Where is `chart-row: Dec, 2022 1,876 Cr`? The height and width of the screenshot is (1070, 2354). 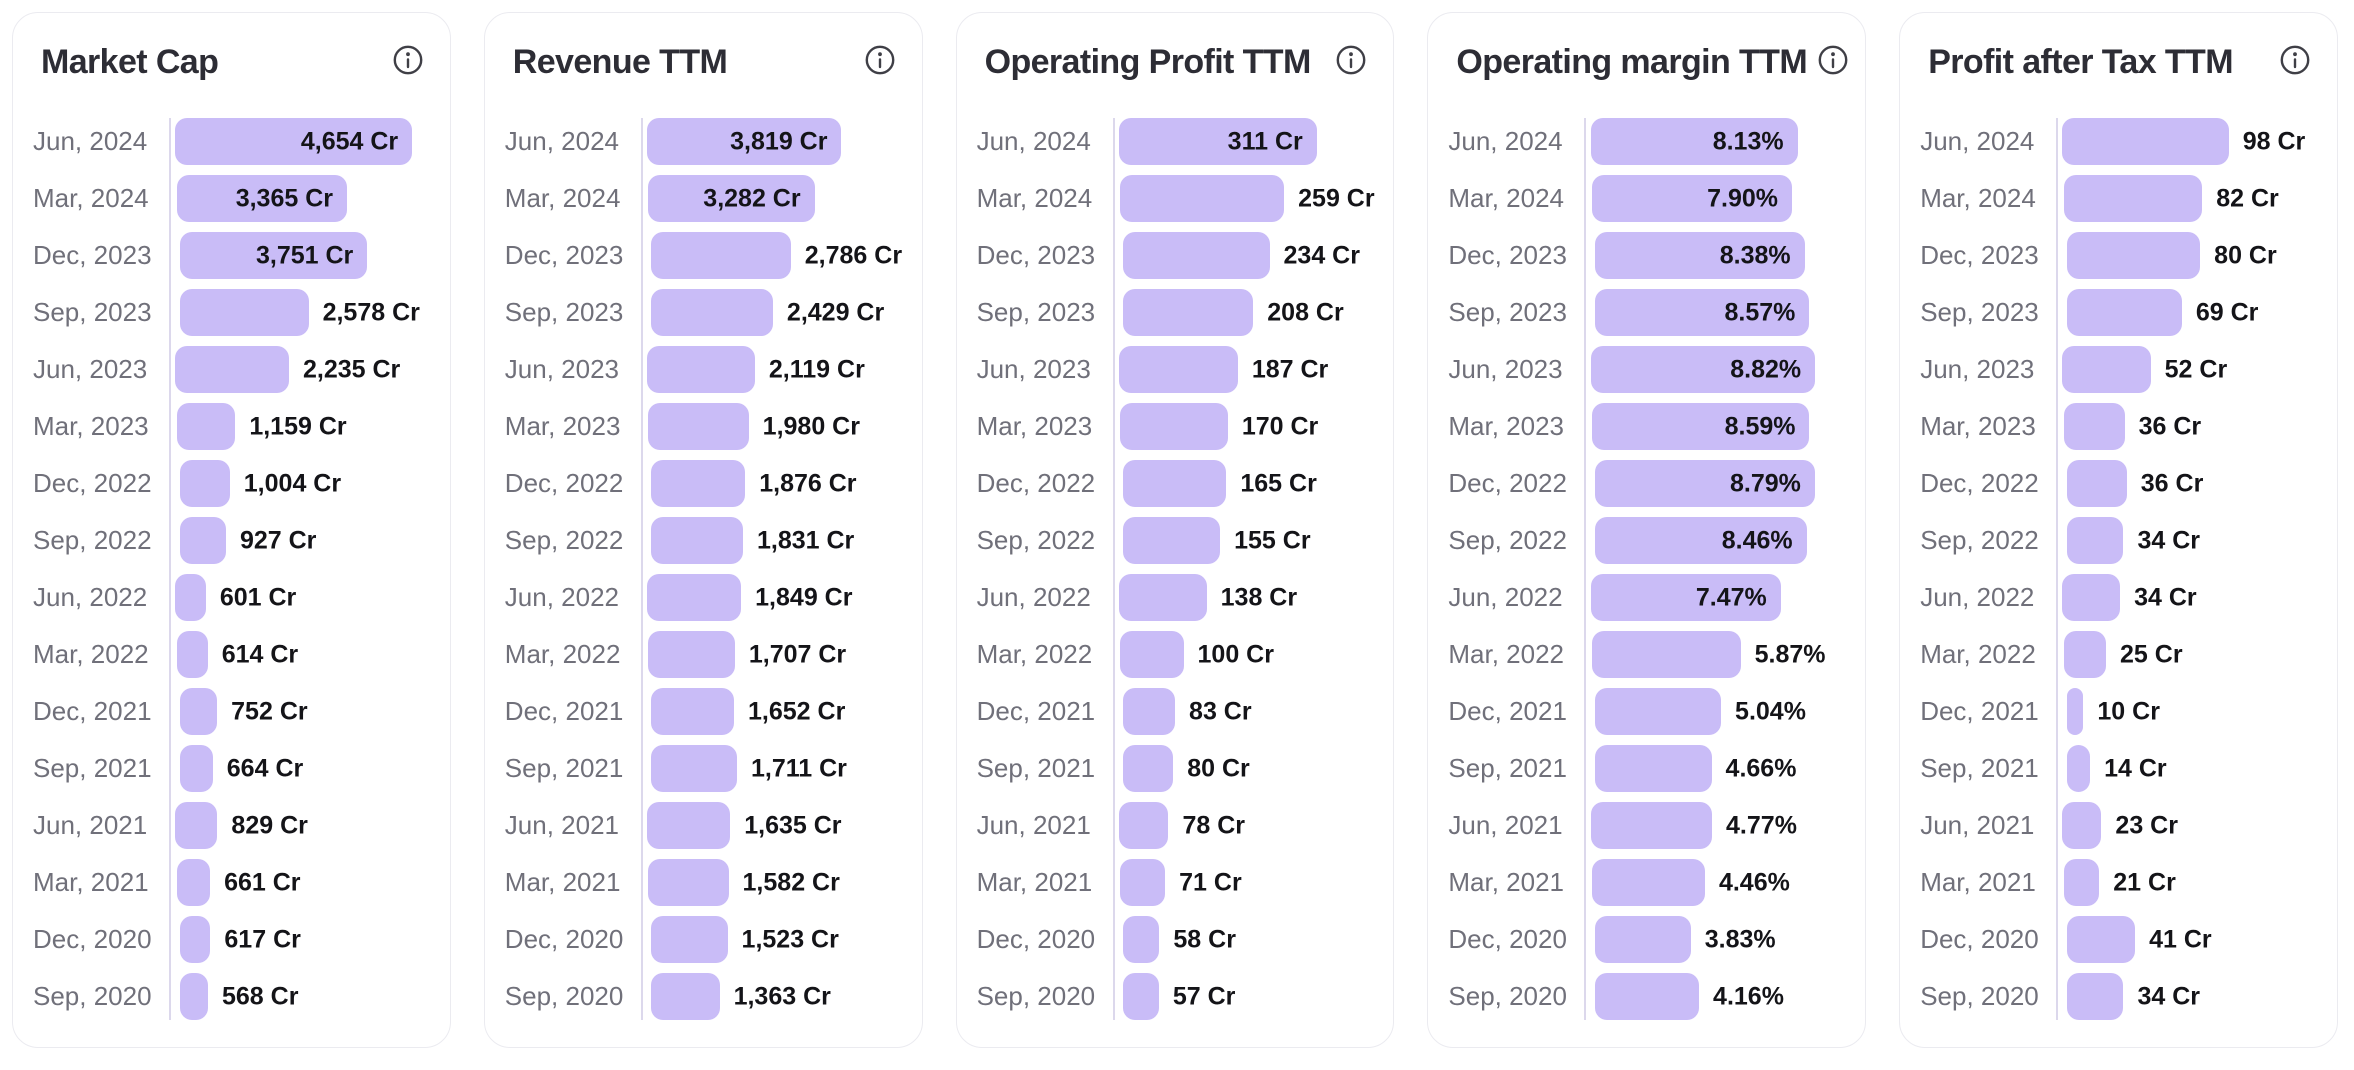
chart-row: Dec, 2022 1,876 Cr is located at coordinates (703, 483).